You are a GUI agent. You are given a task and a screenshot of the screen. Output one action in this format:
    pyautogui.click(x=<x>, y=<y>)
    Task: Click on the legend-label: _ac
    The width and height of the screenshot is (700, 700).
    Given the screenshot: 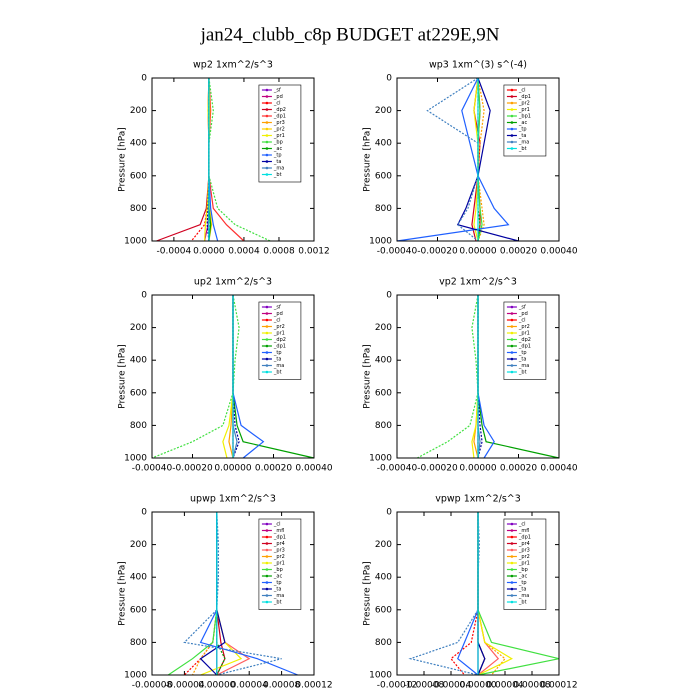 What is the action you would take?
    pyautogui.click(x=523, y=123)
    